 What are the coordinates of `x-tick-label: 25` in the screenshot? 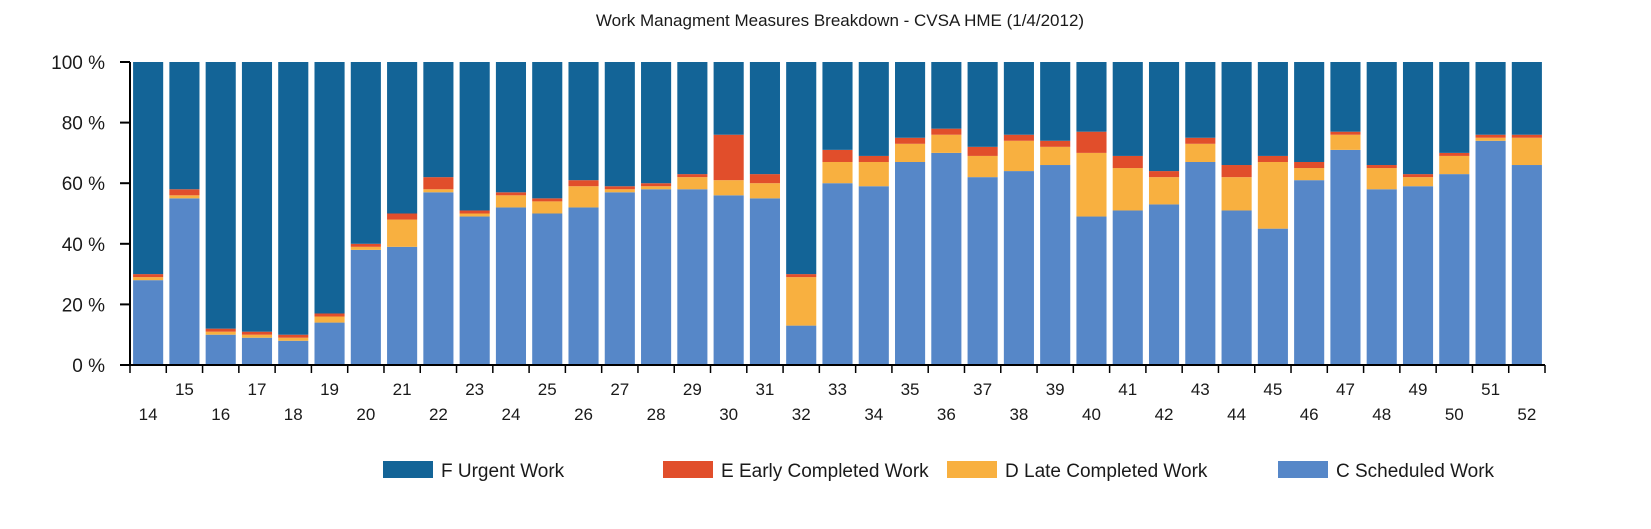 It's located at (547, 389).